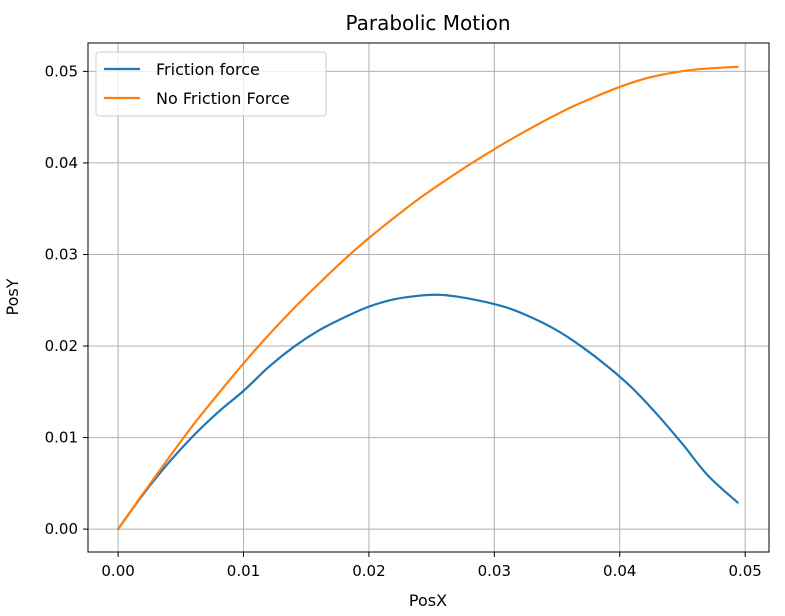 The height and width of the screenshot is (616, 785). Describe the element at coordinates (208, 69) in the screenshot. I see `legend-label-friction: Friction force` at that location.